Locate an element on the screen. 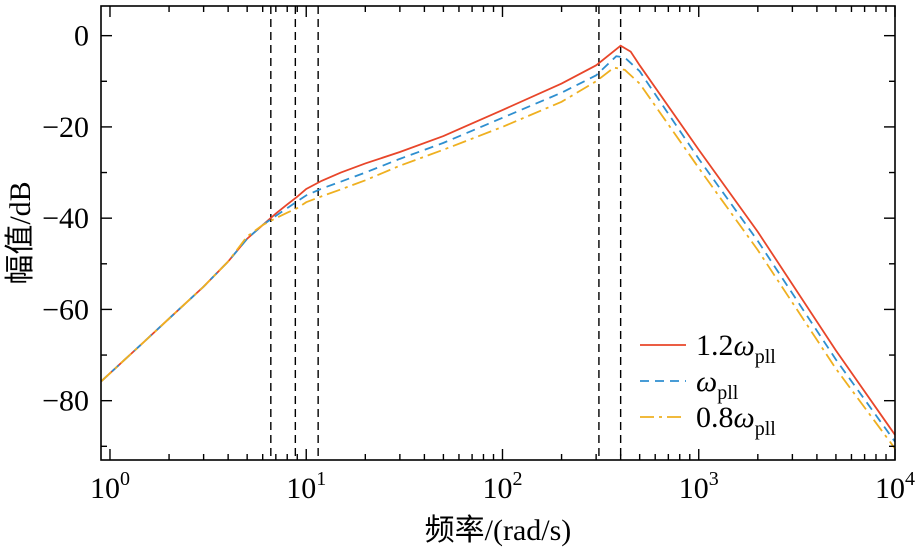 The image size is (922, 547). legend-label-0: 1.2ωpll is located at coordinates (736, 348).